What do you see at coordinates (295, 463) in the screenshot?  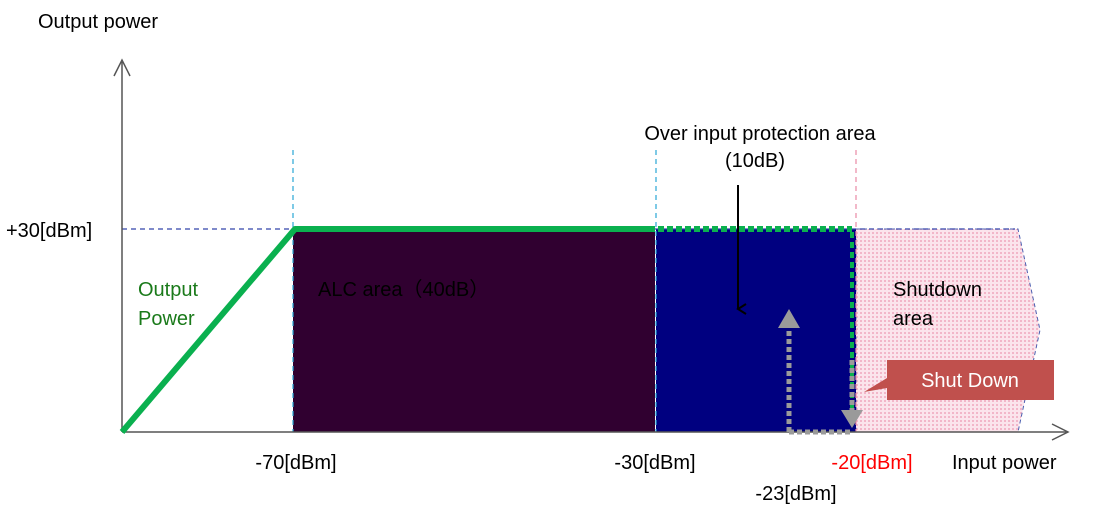 I see `x-tick-minus70: -70[dBm]` at bounding box center [295, 463].